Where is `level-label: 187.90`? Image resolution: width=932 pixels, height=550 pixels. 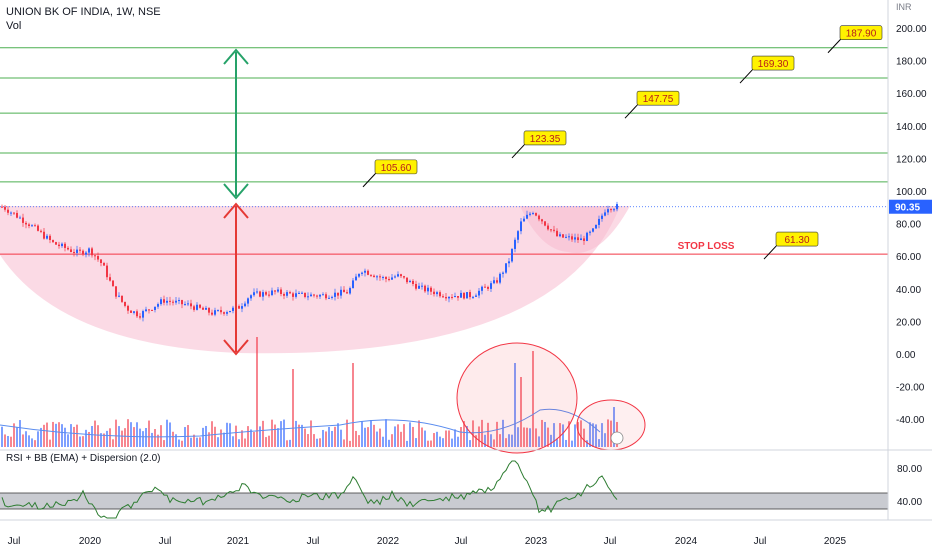
level-label: 187.90 is located at coordinates (861, 34).